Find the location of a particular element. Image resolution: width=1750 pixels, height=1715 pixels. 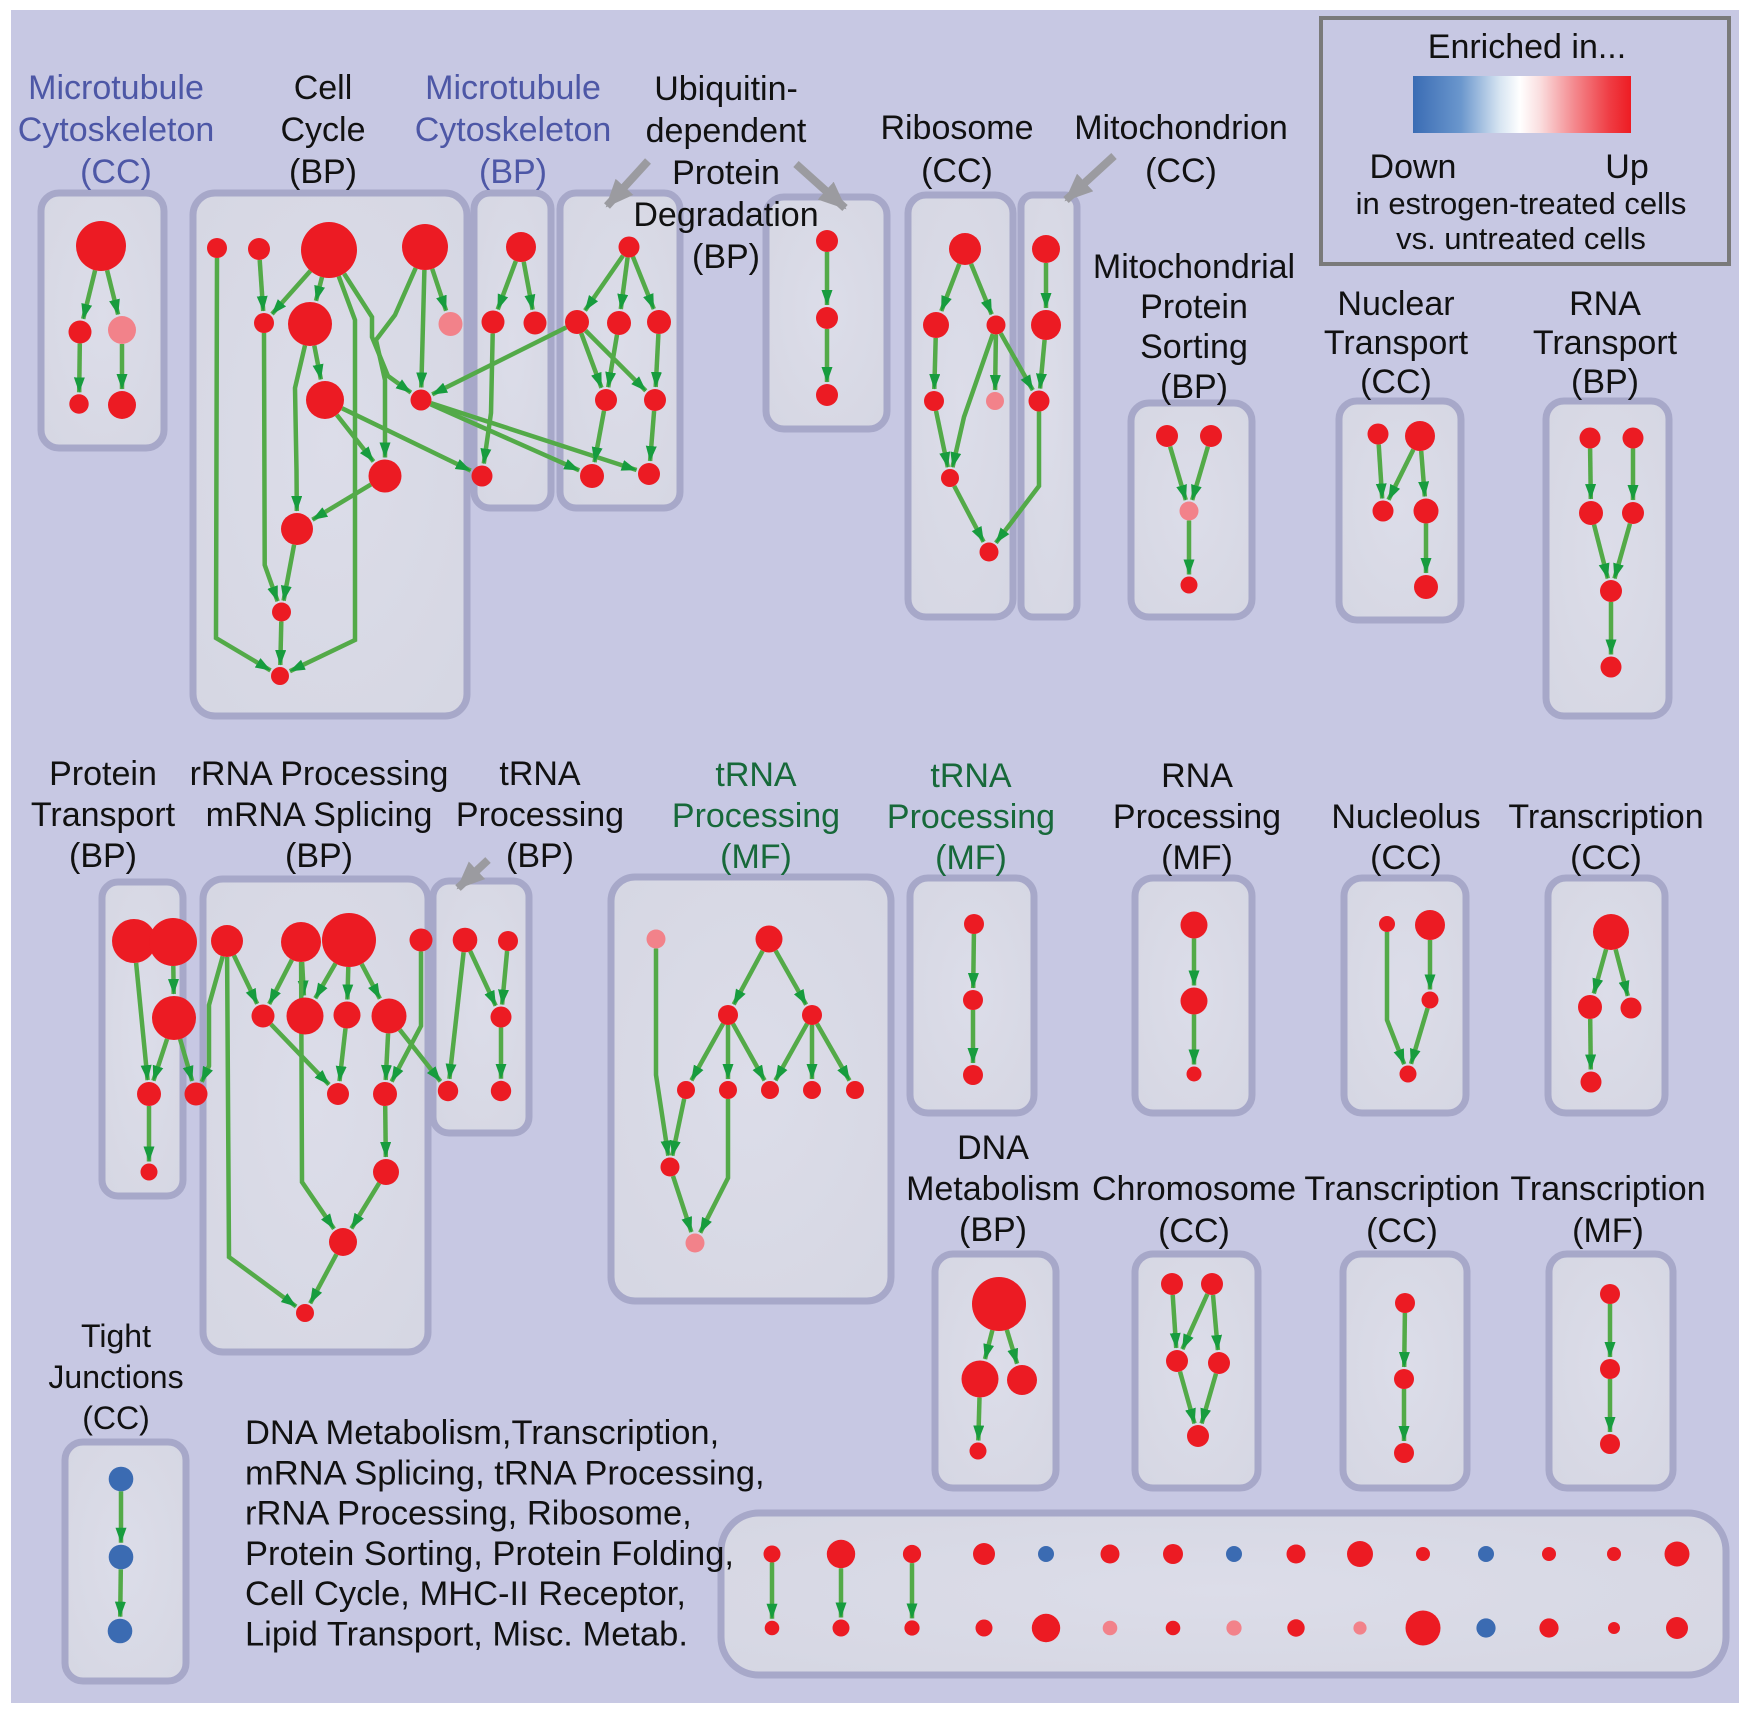

svg-text: Up is located at coordinates (1626, 167).